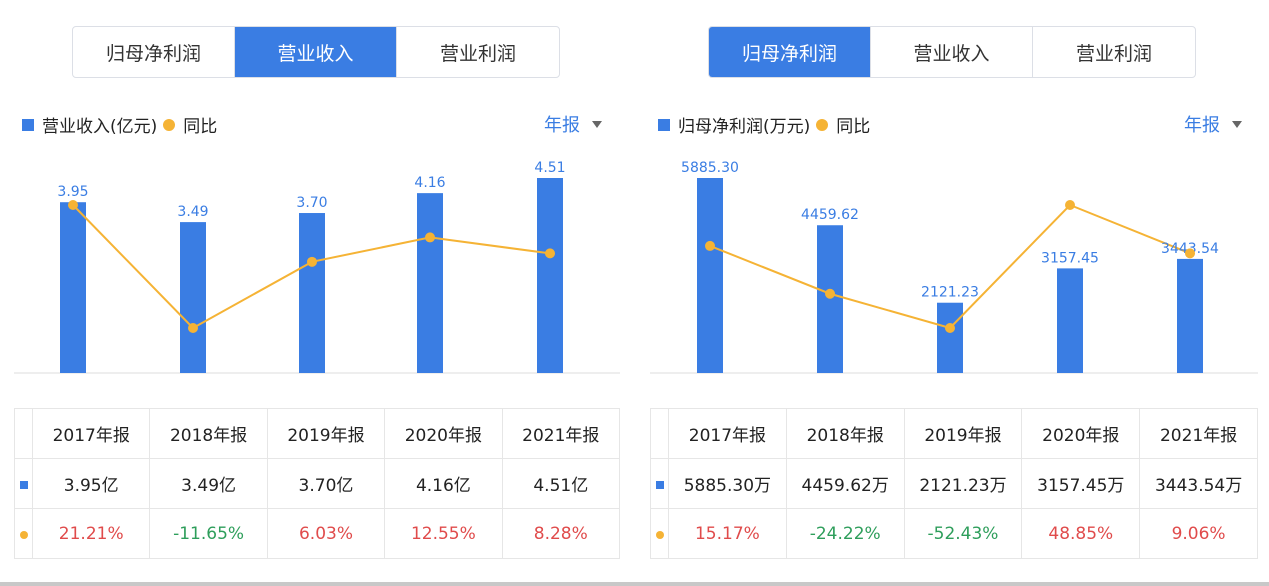 This screenshot has height=586, width=1269. What do you see at coordinates (727, 533) in the screenshot?
I see `table-yoy-cell: 15.17%` at bounding box center [727, 533].